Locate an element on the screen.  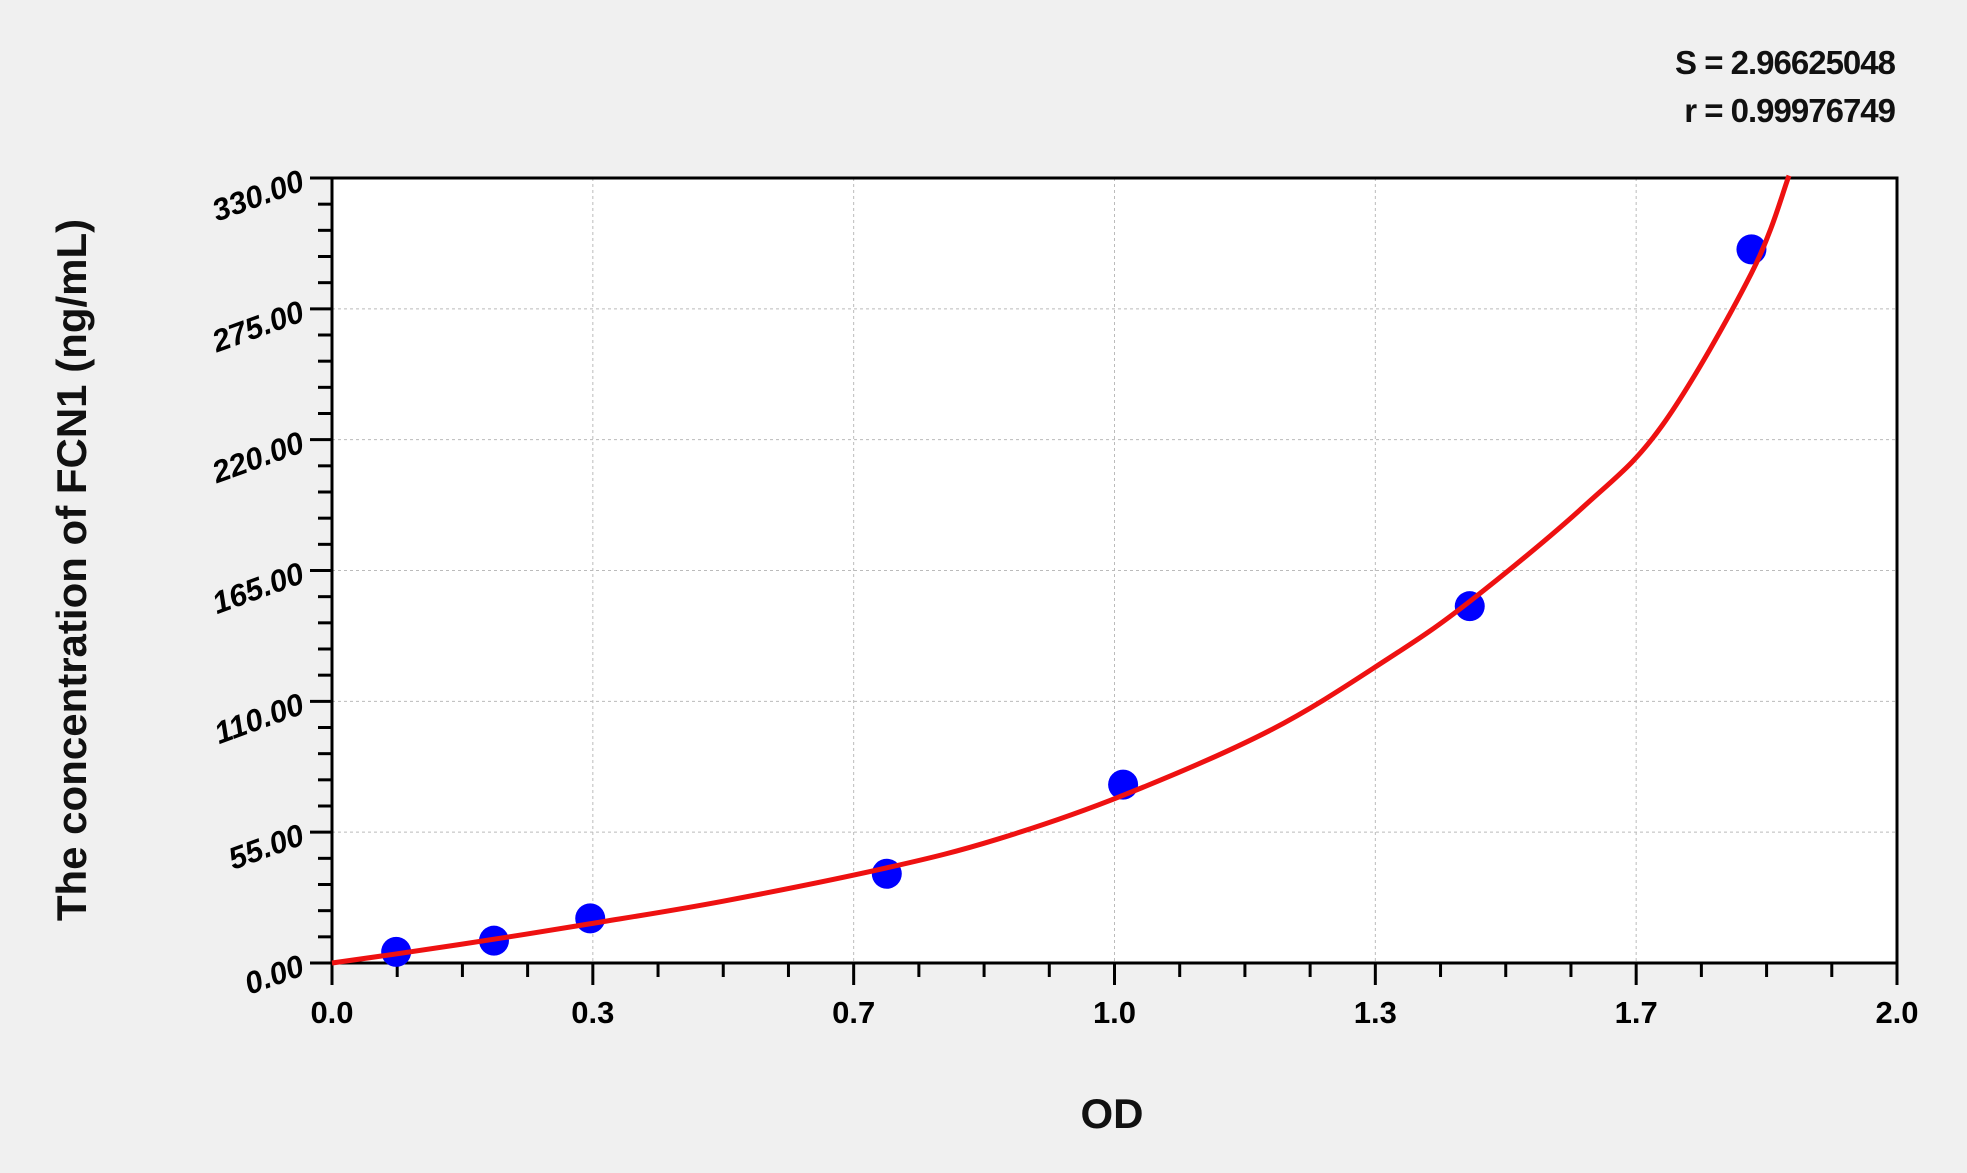
x-tick-label: 0.0 is located at coordinates (331, 1012).